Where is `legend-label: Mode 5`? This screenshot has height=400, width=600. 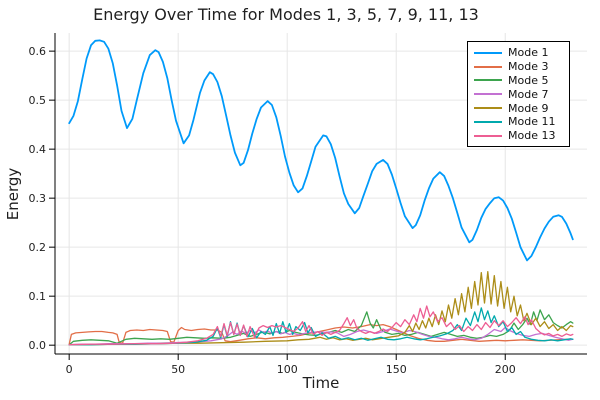 legend-label: Mode 5 is located at coordinates (528, 80).